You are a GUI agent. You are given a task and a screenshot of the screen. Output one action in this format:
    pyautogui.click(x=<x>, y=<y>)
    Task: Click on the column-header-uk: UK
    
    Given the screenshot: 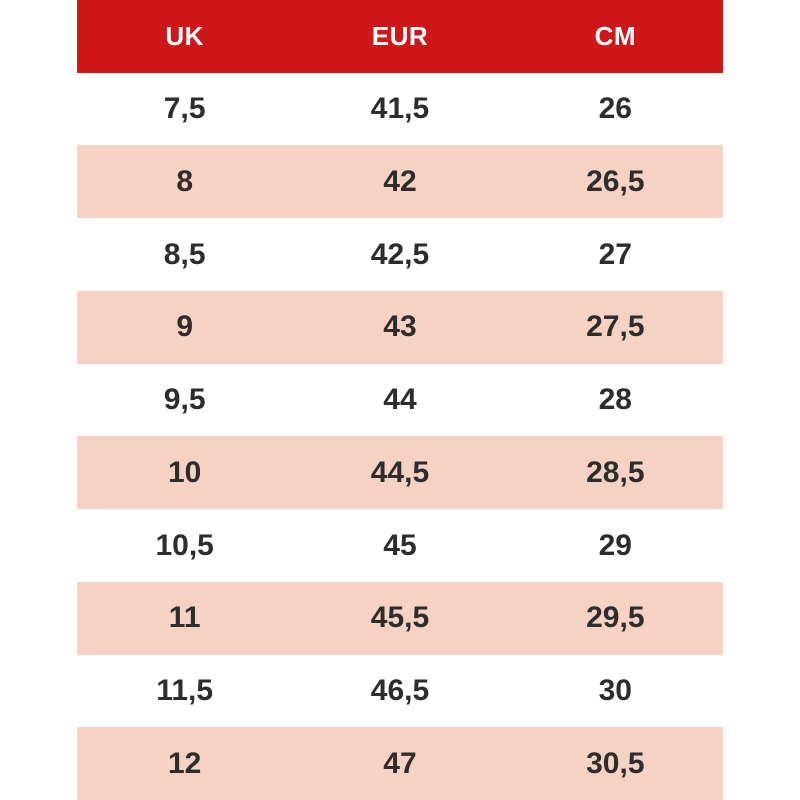 What is the action you would take?
    pyautogui.click(x=184, y=36)
    